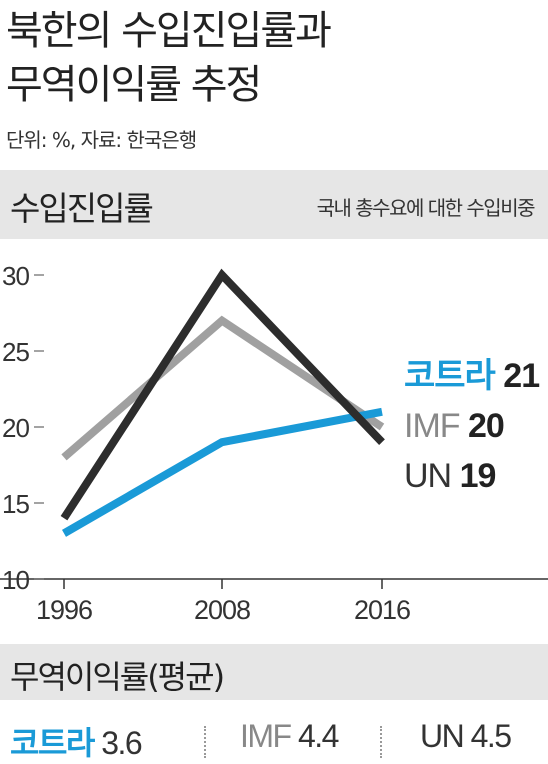  Describe the element at coordinates (471, 376) in the screenshot. I see `series-end-label: 코트라 21` at that location.